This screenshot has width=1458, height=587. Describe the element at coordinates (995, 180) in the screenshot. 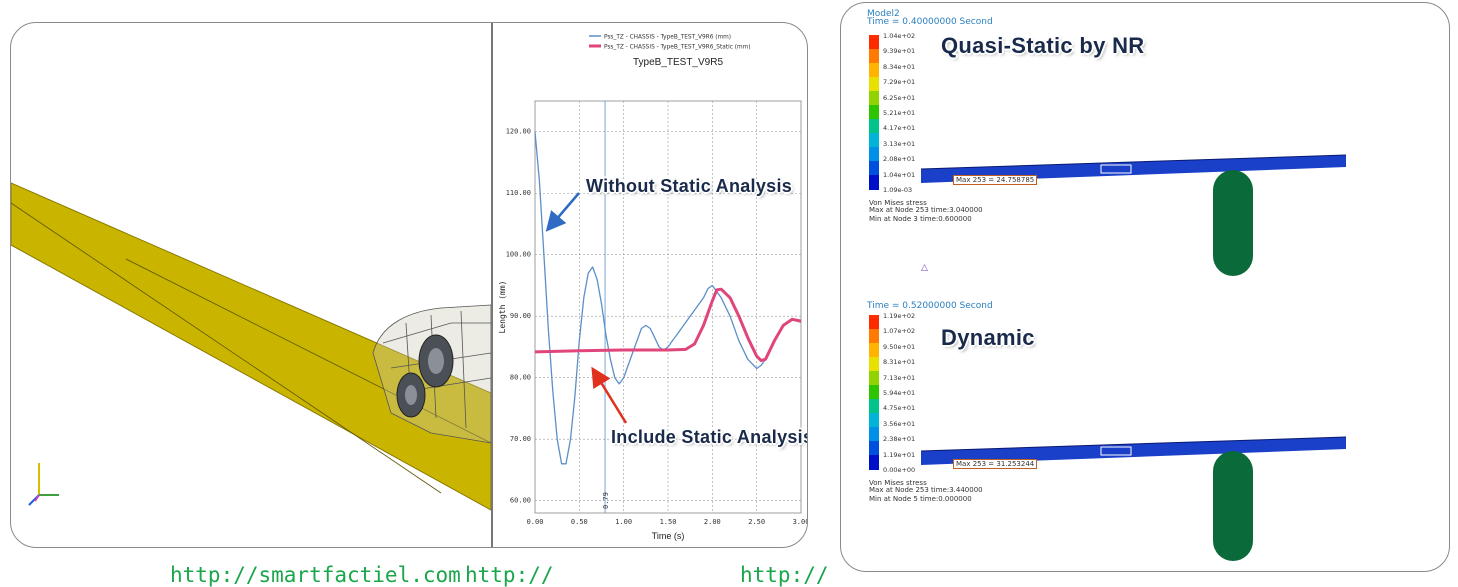

I see `max-tag: Max 253 = 24.758785` at that location.